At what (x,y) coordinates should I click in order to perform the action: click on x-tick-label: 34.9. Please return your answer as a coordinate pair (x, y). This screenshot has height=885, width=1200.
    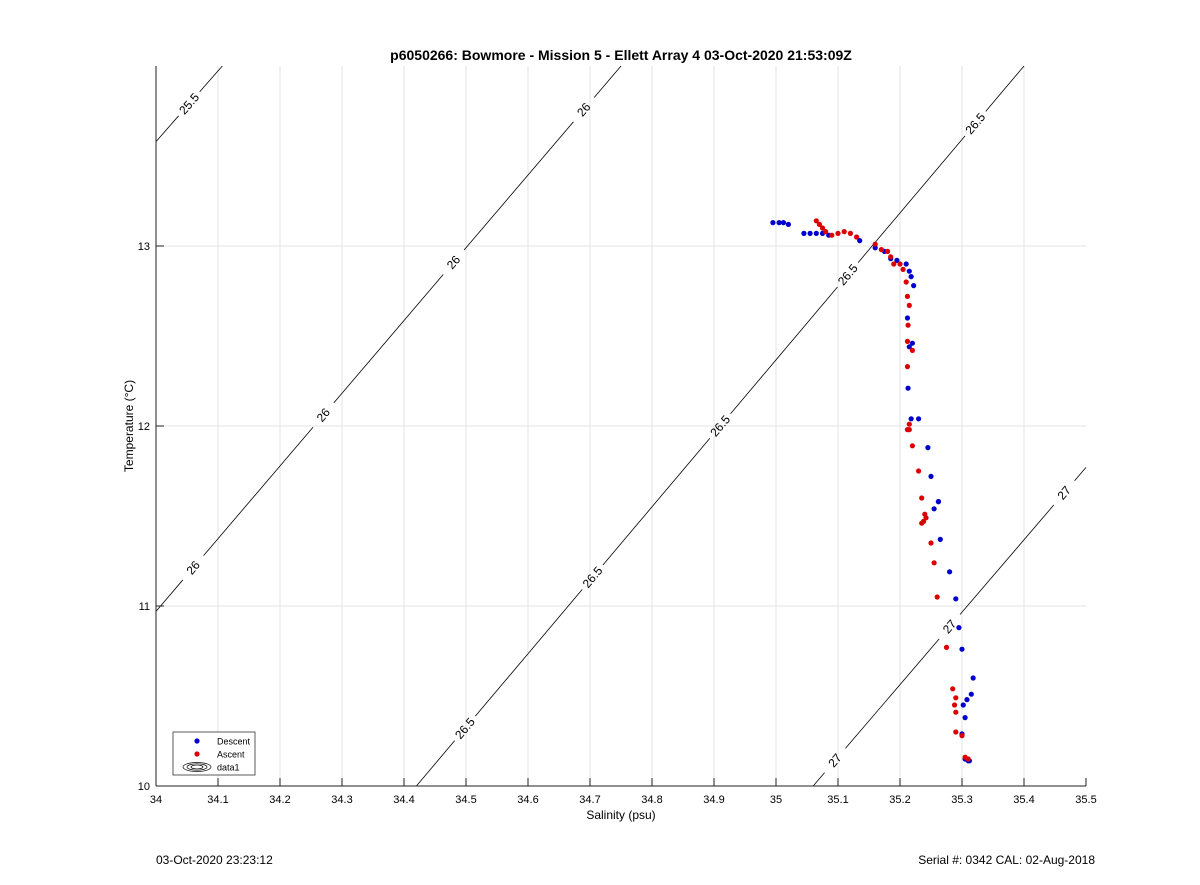
    Looking at the image, I should click on (713, 800).